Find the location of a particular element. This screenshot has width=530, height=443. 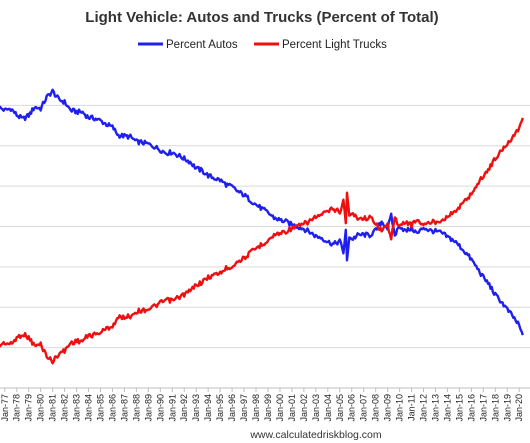

x-tick-label: Jan-11 is located at coordinates (412, 407).